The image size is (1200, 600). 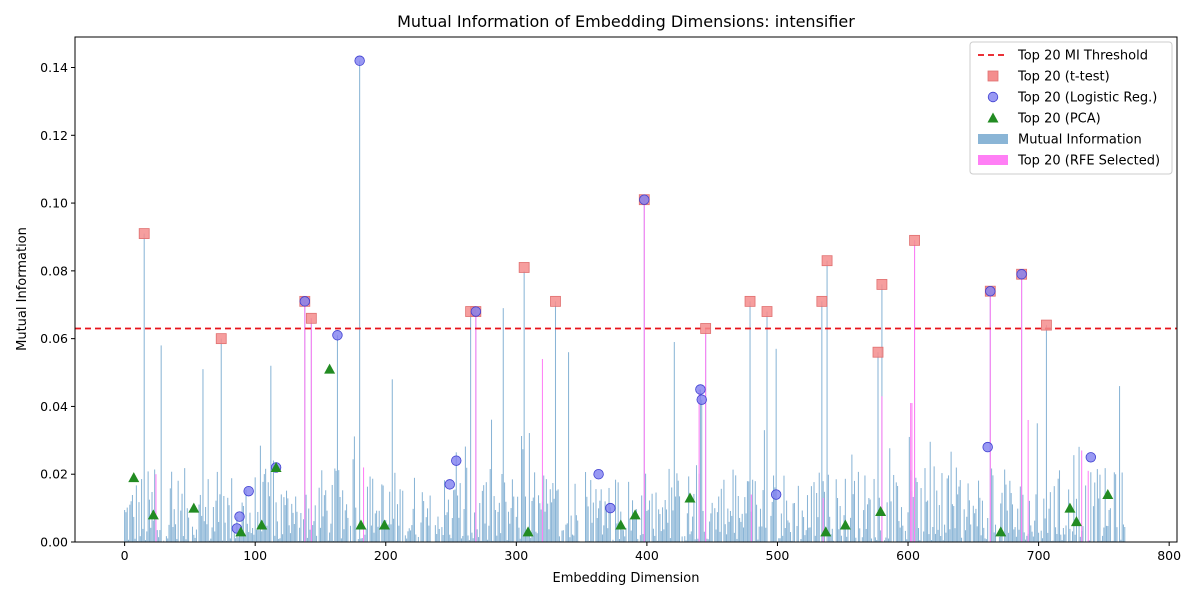 I want to click on legend-label-pca: Top 20 (PCA), so click(x=1059, y=119).